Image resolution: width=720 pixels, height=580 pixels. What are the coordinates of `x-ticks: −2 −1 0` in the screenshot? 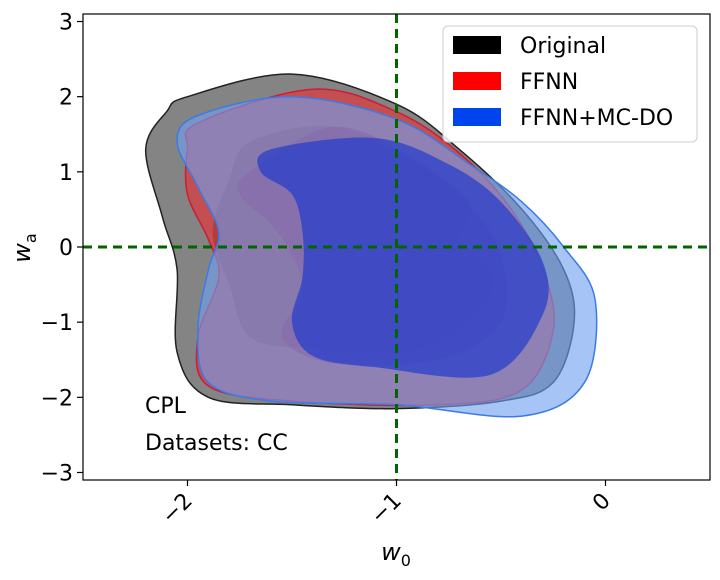 It's located at (386, 504).